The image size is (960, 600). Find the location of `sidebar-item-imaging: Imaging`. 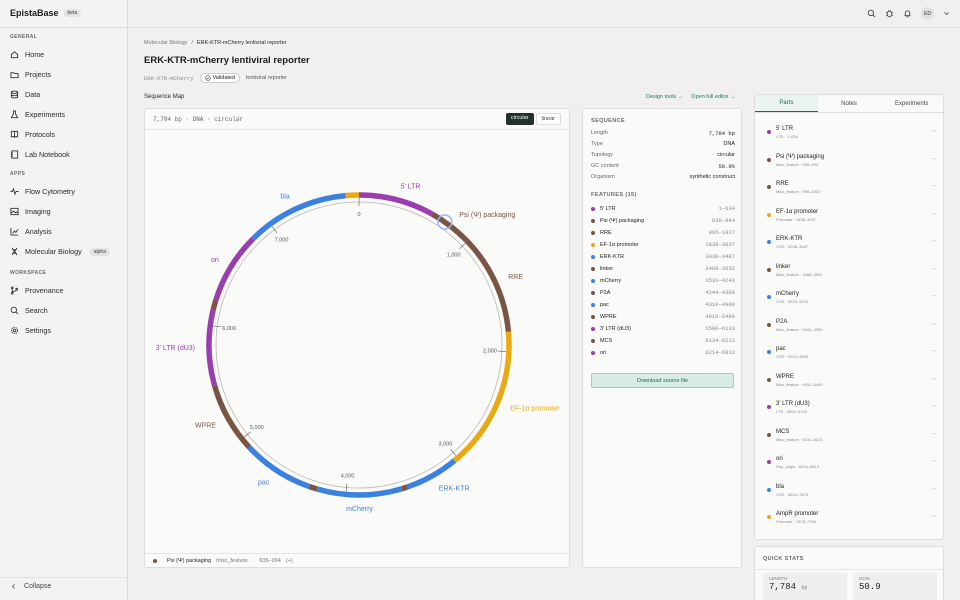

sidebar-item-imaging: Imaging is located at coordinates (65, 211).